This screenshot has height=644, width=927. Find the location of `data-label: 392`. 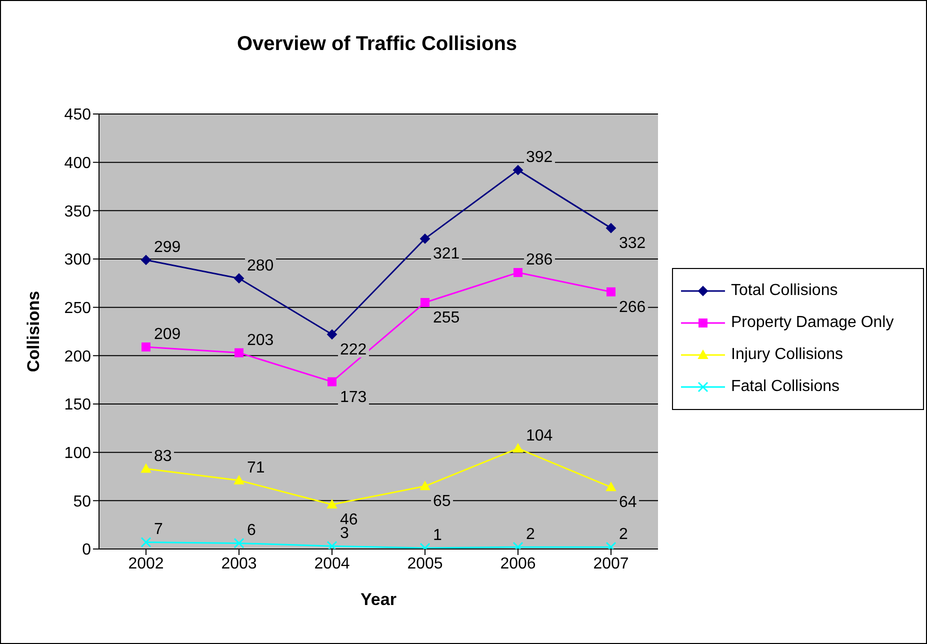

data-label: 392 is located at coordinates (539, 157).